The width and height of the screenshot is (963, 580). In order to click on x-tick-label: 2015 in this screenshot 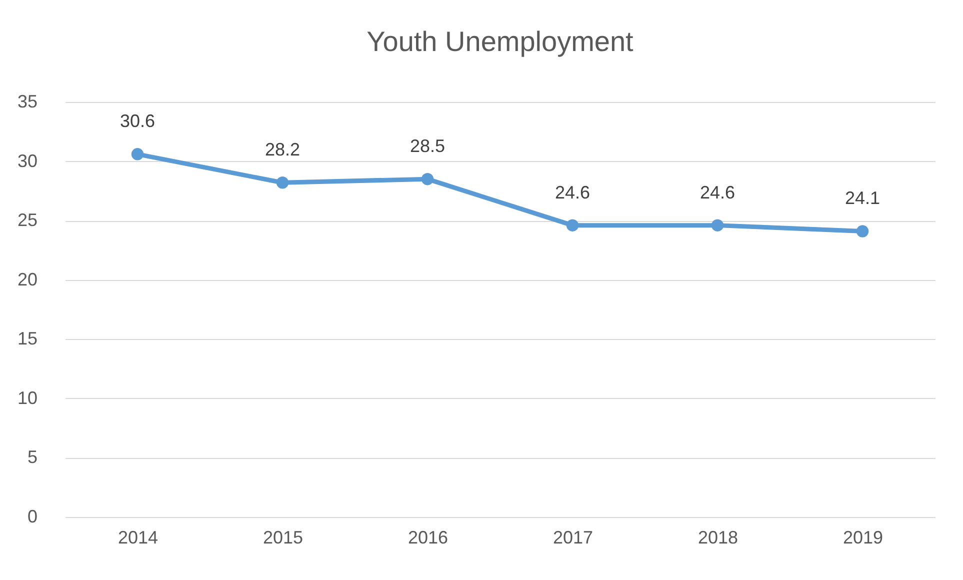, I will do `click(283, 538)`.